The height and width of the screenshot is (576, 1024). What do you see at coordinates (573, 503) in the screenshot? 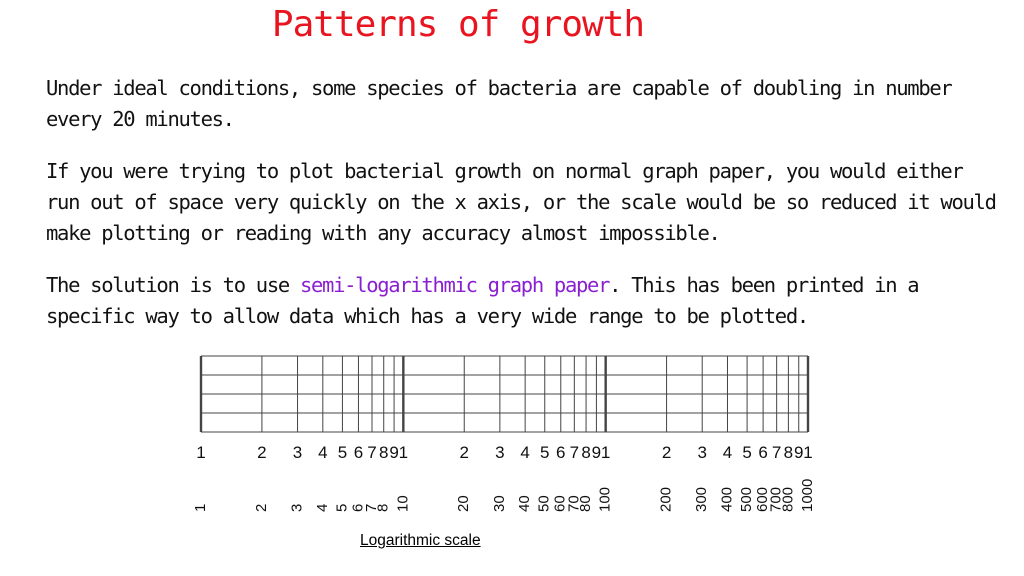
I see `value-tick-label: 70` at bounding box center [573, 503].